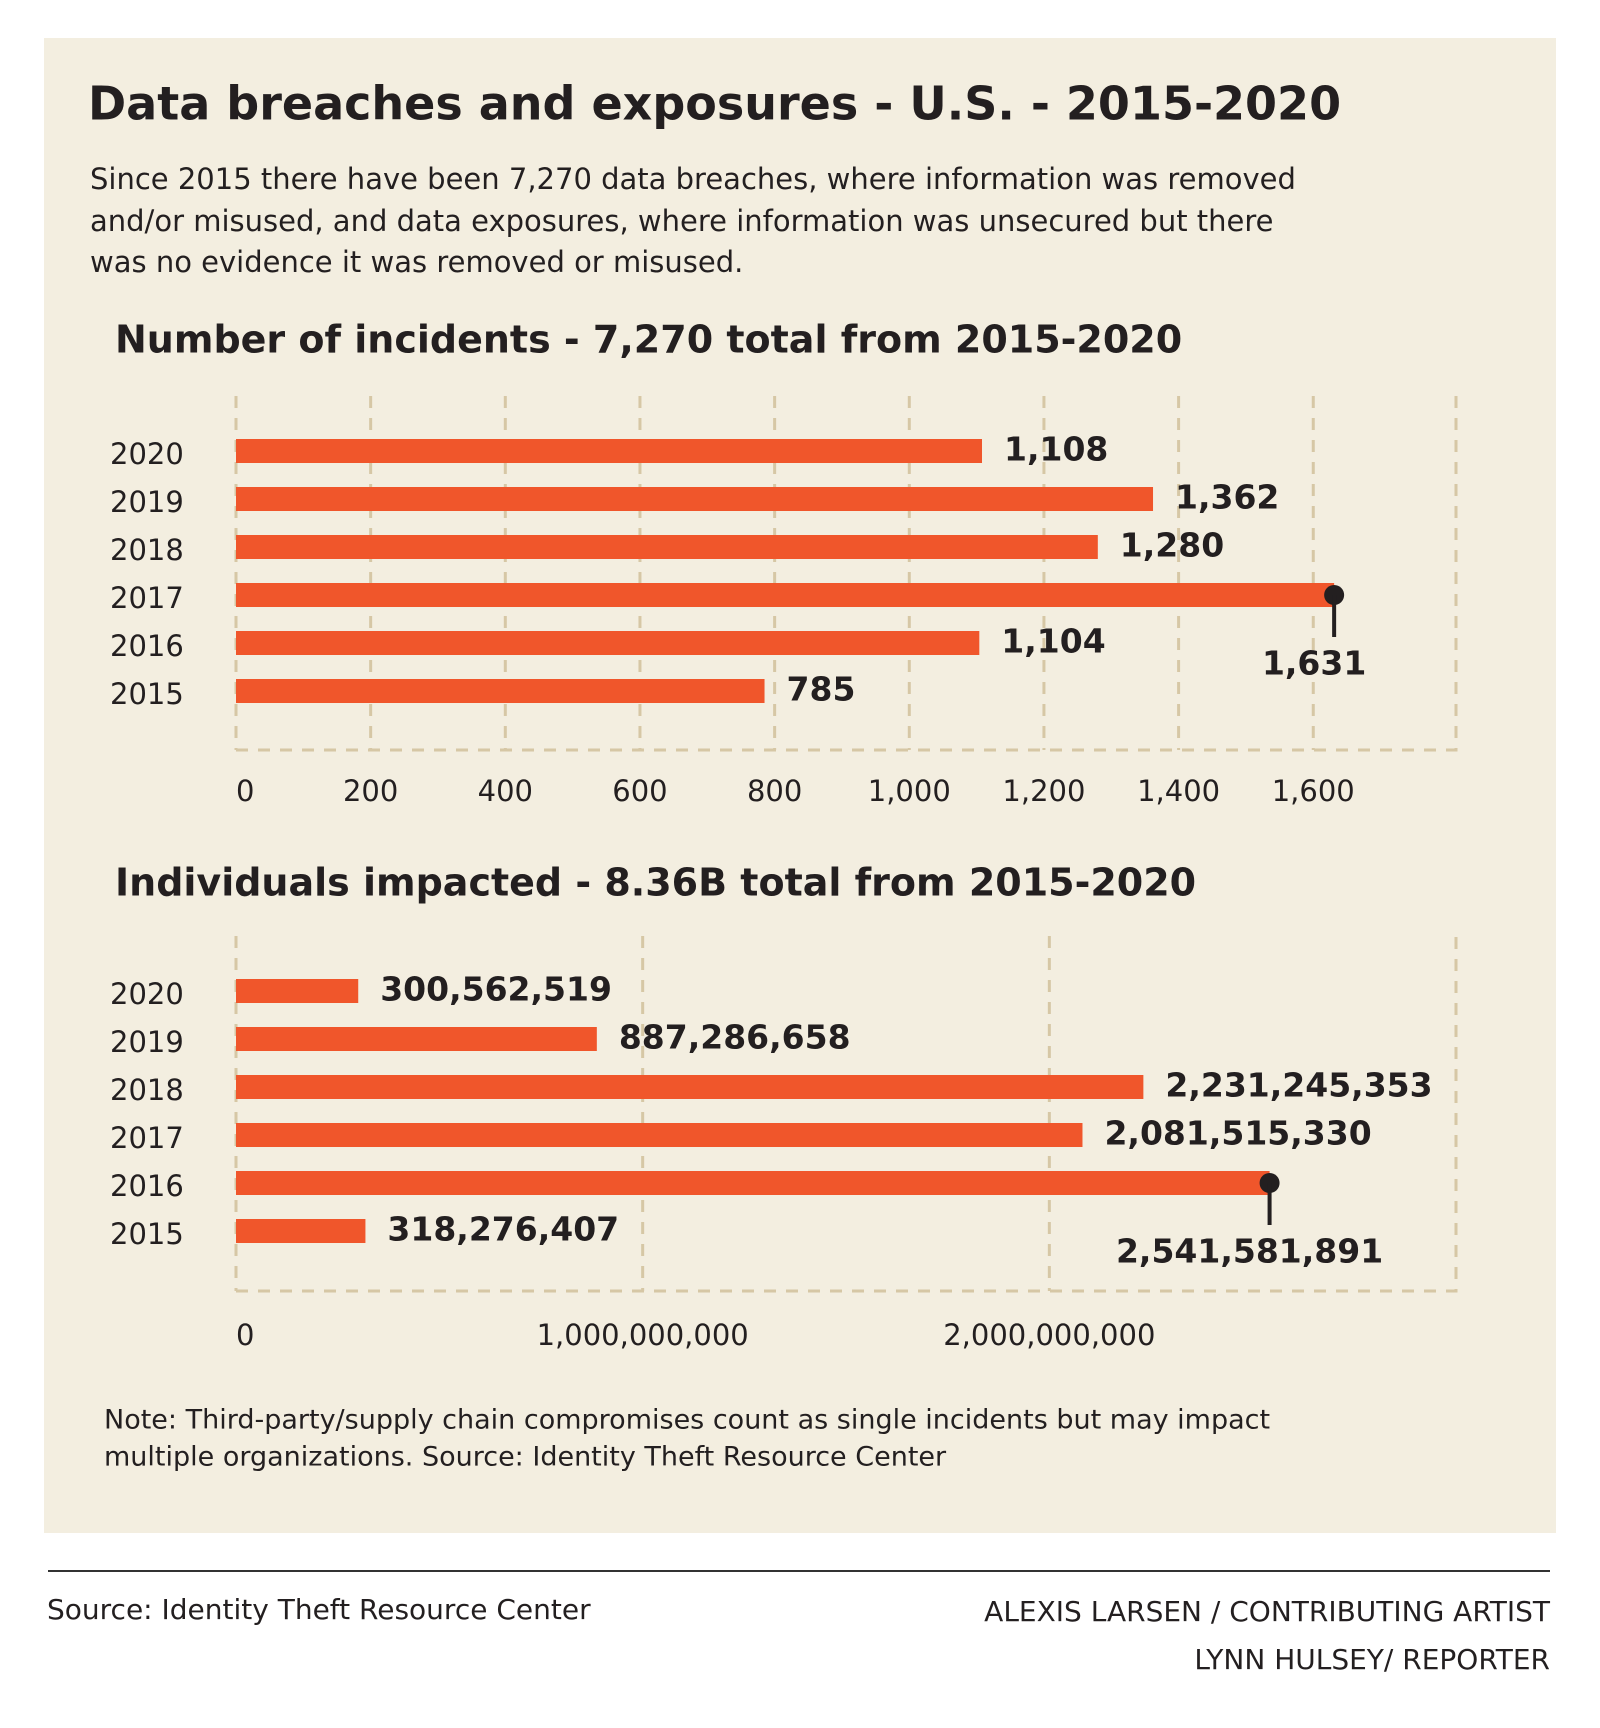 Image resolution: width=1600 pixels, height=1728 pixels. Describe the element at coordinates (1172, 545) in the screenshot. I see `value-label: 1,280` at that location.